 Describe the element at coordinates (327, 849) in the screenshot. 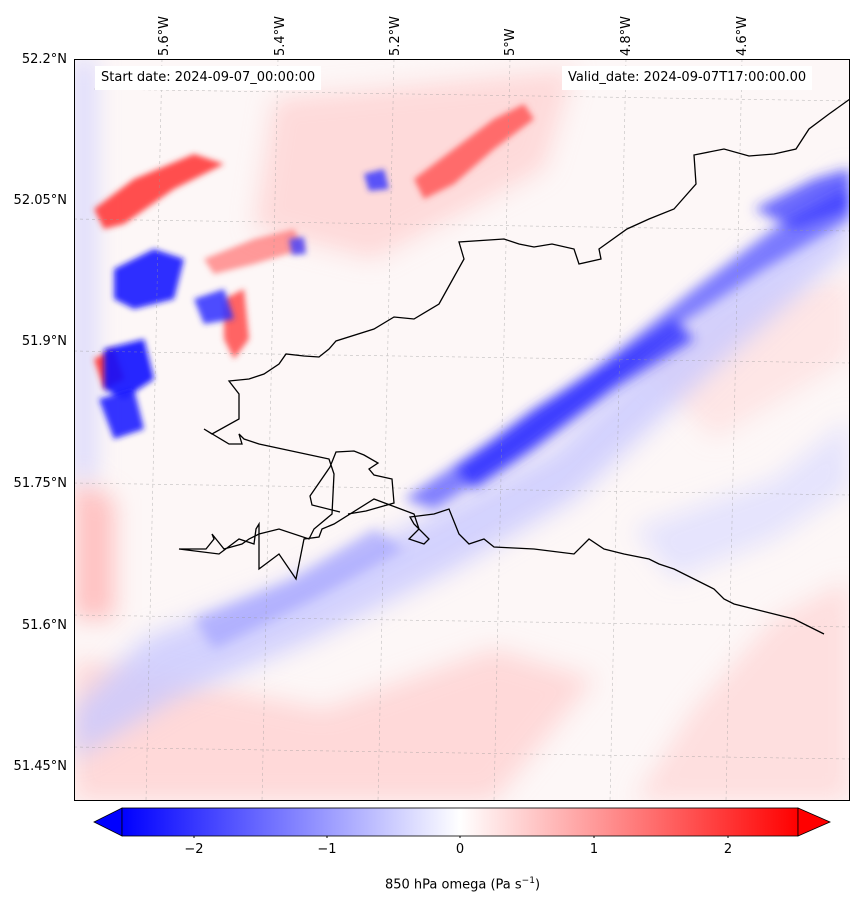

I see `colorbar-tick-label: −1` at that location.